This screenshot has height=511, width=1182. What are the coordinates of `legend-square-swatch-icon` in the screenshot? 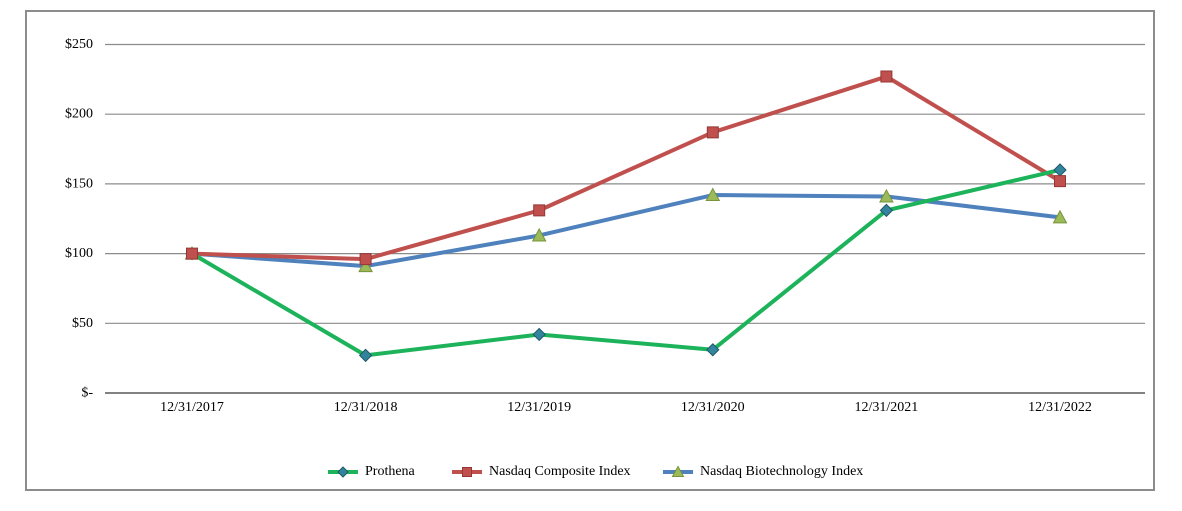 It's located at (467, 472).